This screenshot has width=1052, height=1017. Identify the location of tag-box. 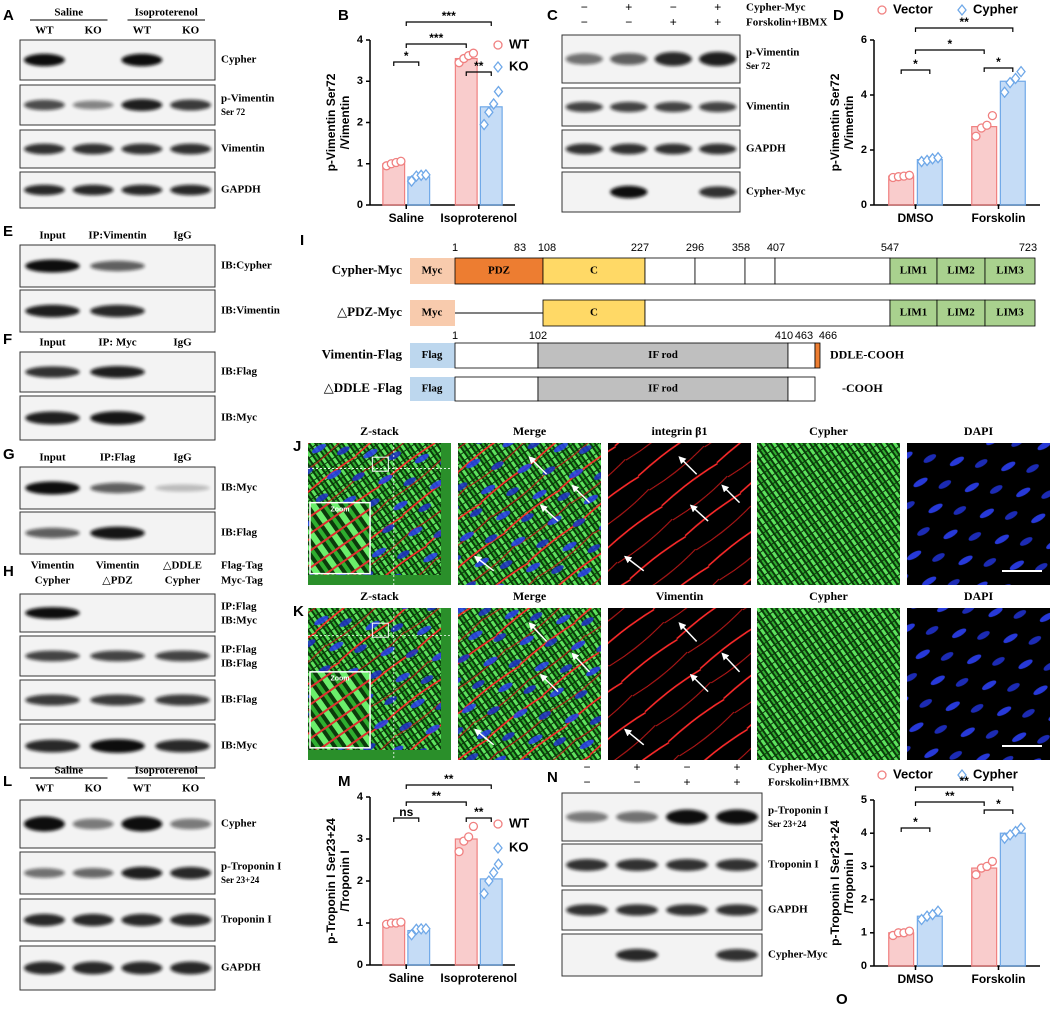
(432, 389).